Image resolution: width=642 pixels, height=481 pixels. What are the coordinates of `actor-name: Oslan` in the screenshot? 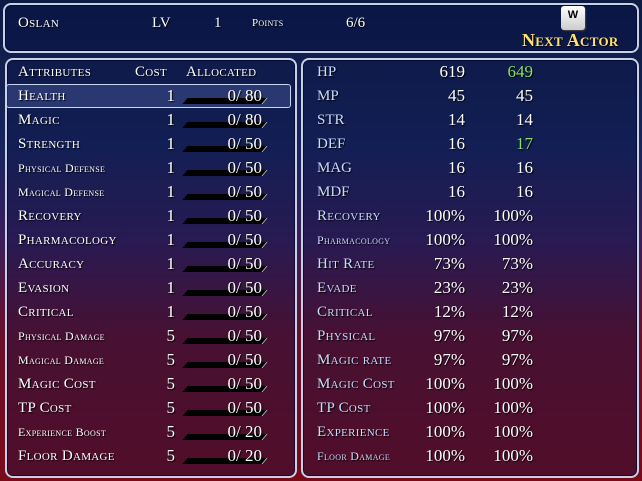 It's located at (39, 23).